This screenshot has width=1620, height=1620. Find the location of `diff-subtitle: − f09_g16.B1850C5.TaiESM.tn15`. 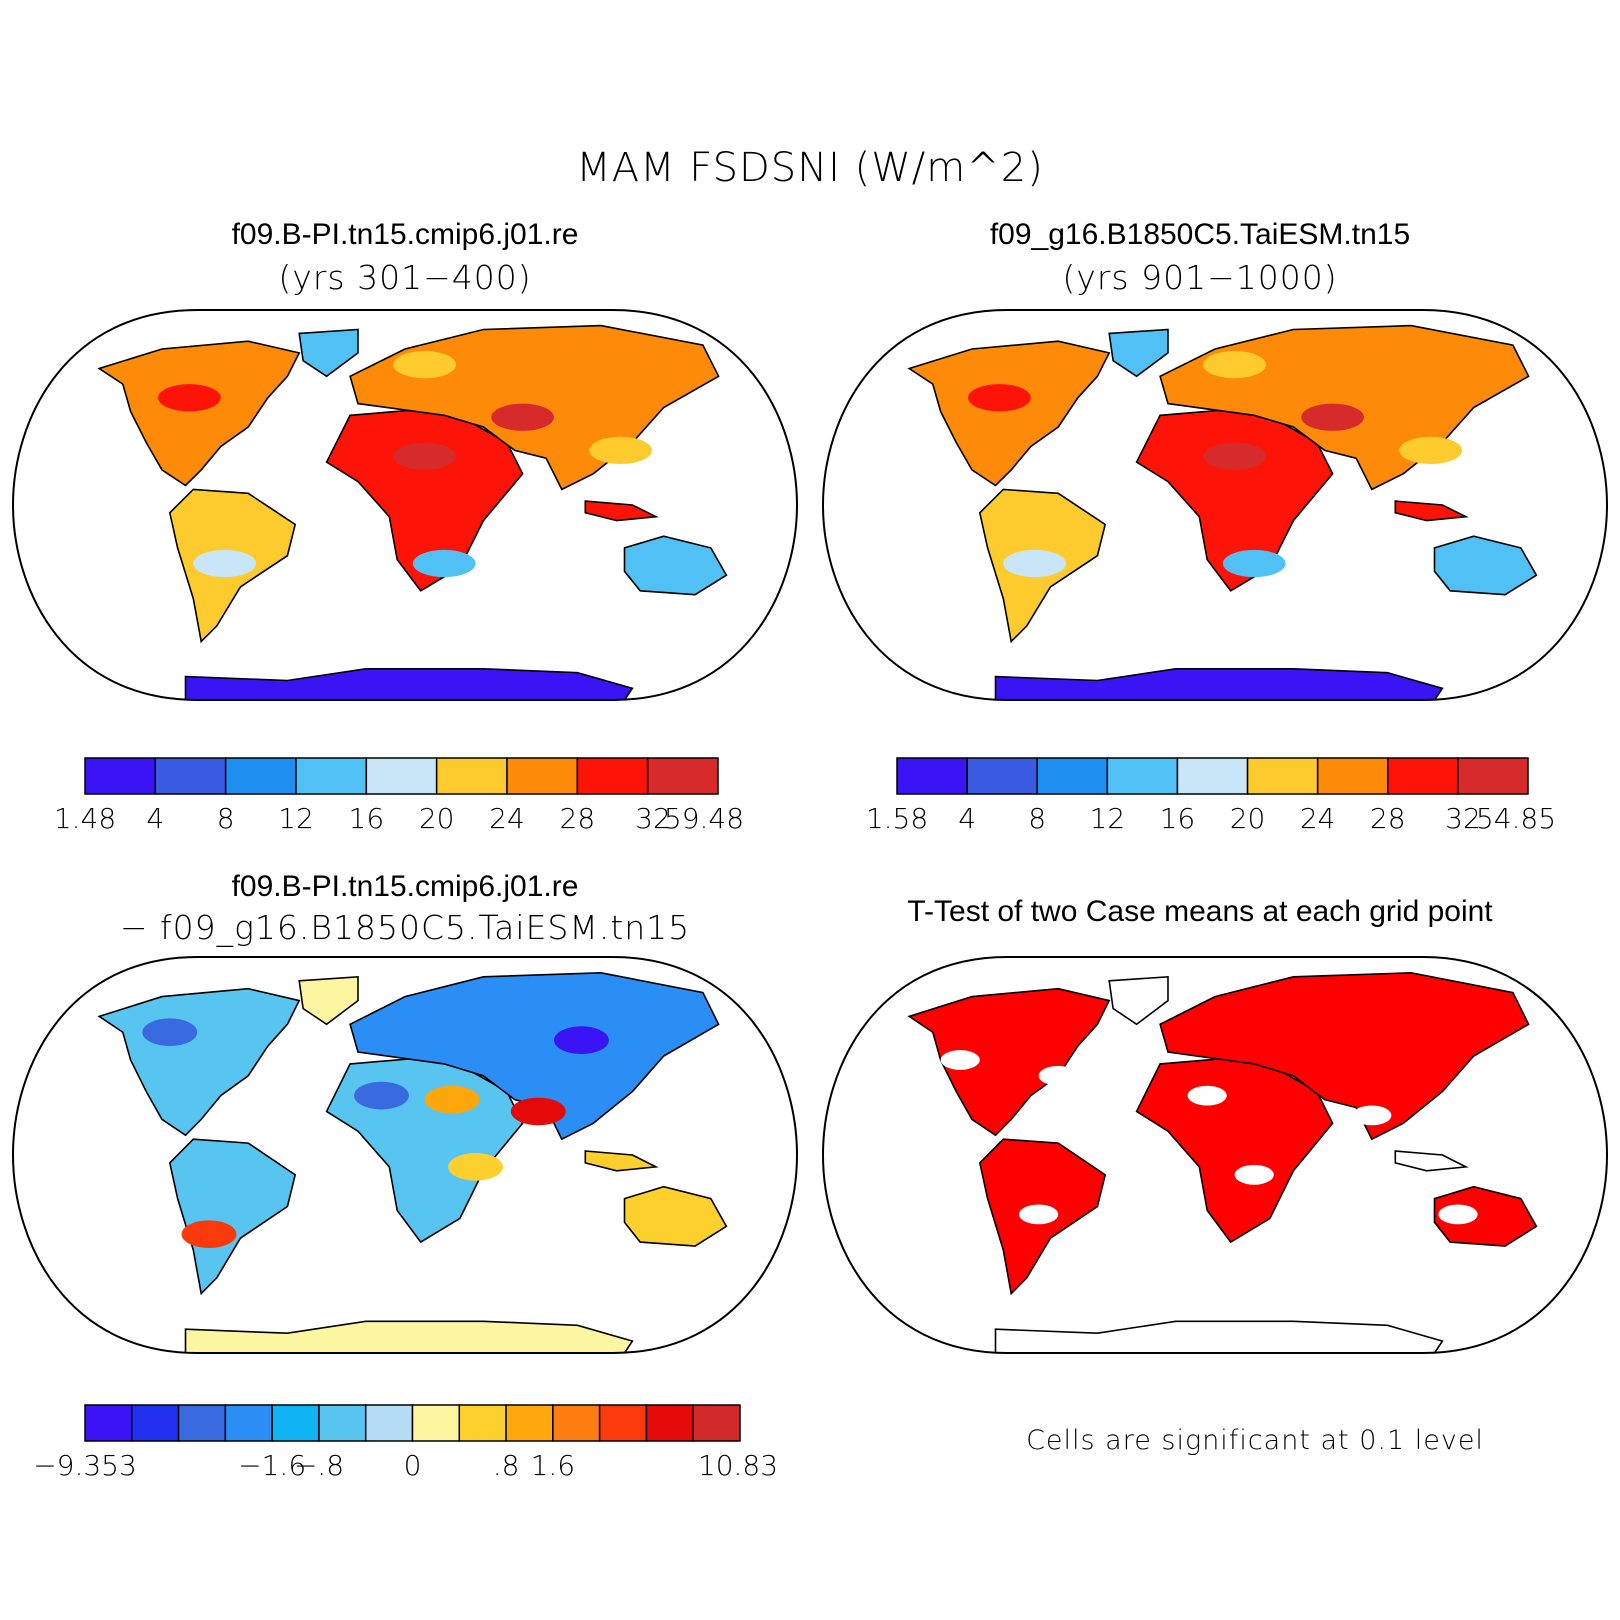

diff-subtitle: − f09_g16.B1850C5.TaiESM.tn15 is located at coordinates (405, 927).